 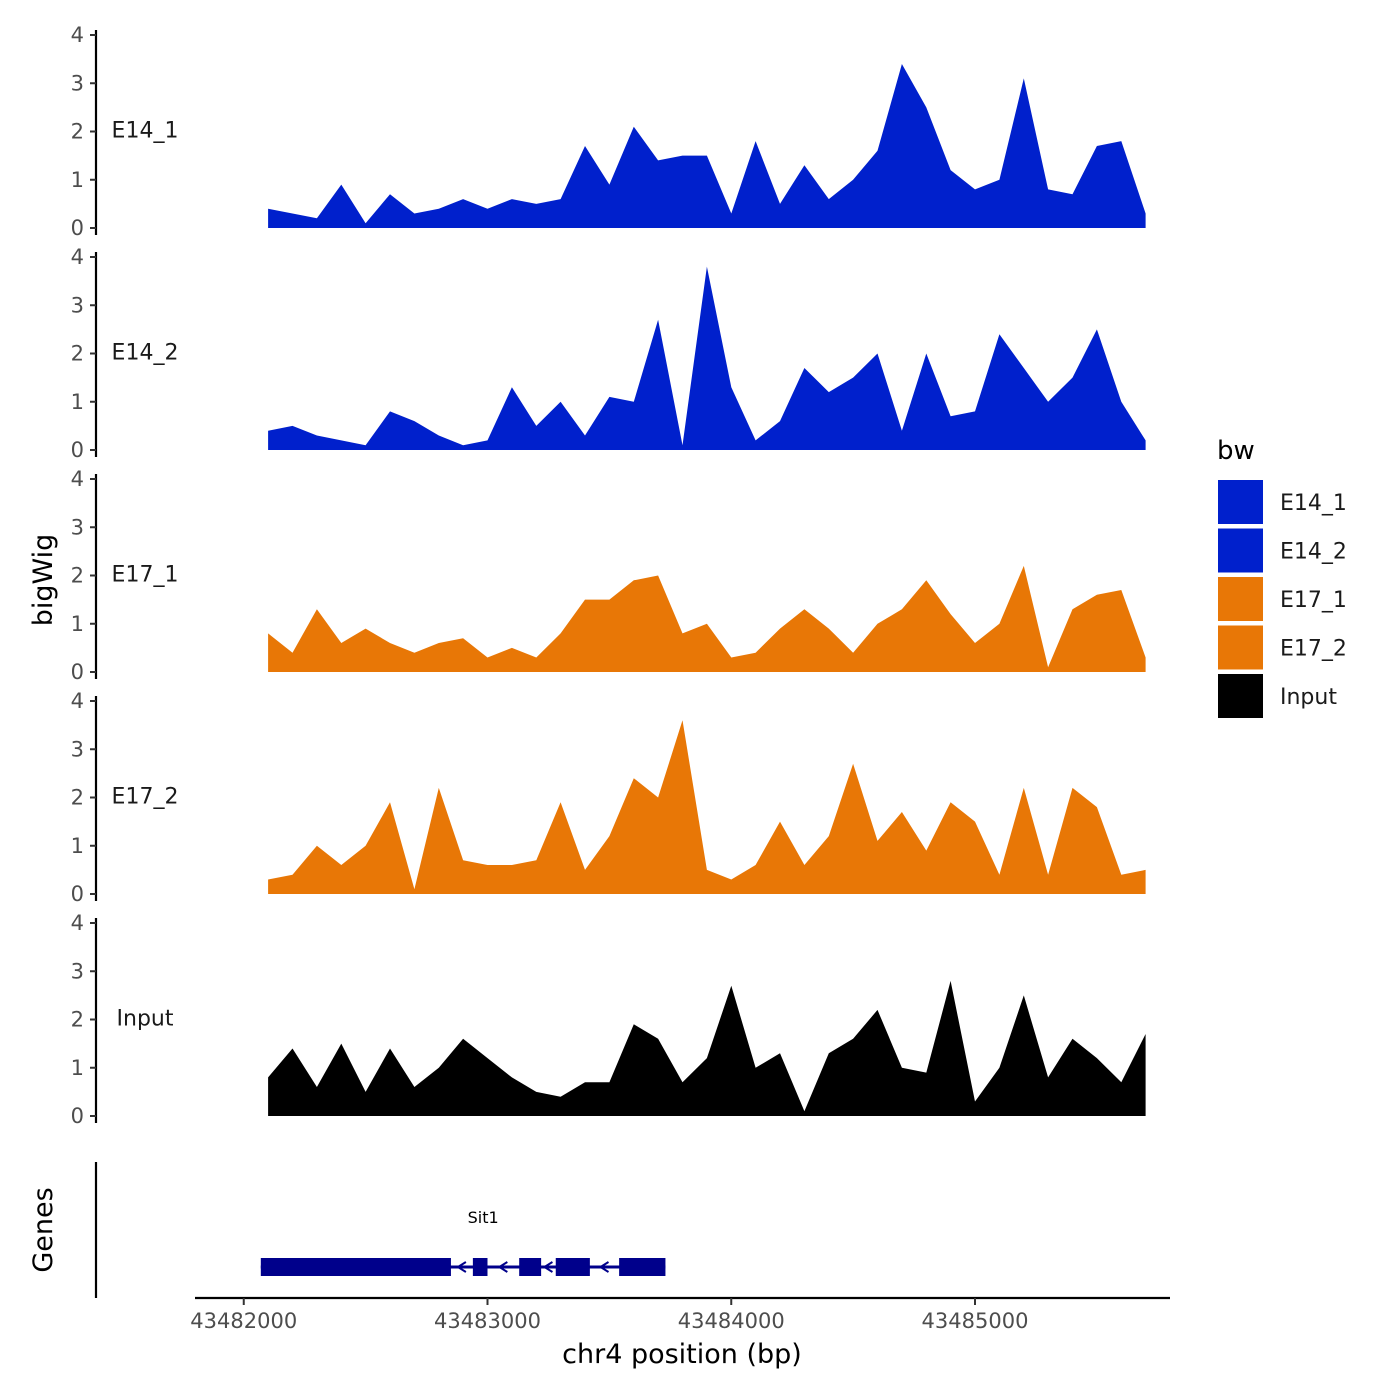 What do you see at coordinates (1313, 649) in the screenshot?
I see `legend-label: E17_2` at bounding box center [1313, 649].